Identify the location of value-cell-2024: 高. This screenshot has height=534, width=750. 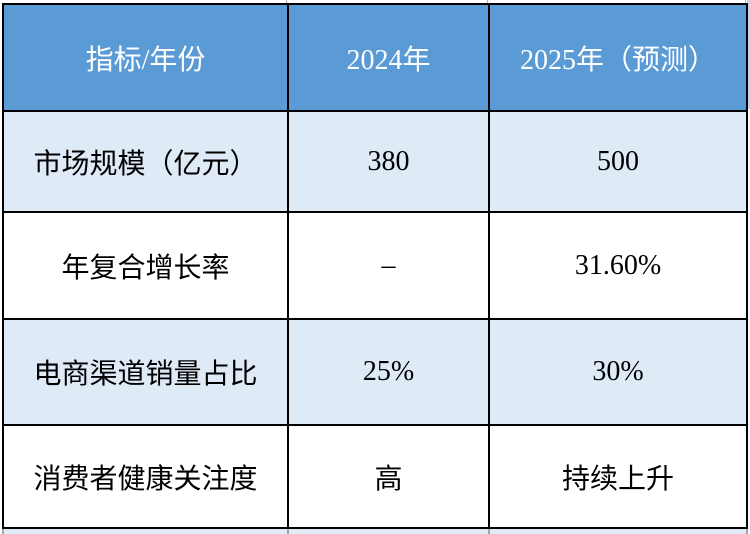
(388, 476).